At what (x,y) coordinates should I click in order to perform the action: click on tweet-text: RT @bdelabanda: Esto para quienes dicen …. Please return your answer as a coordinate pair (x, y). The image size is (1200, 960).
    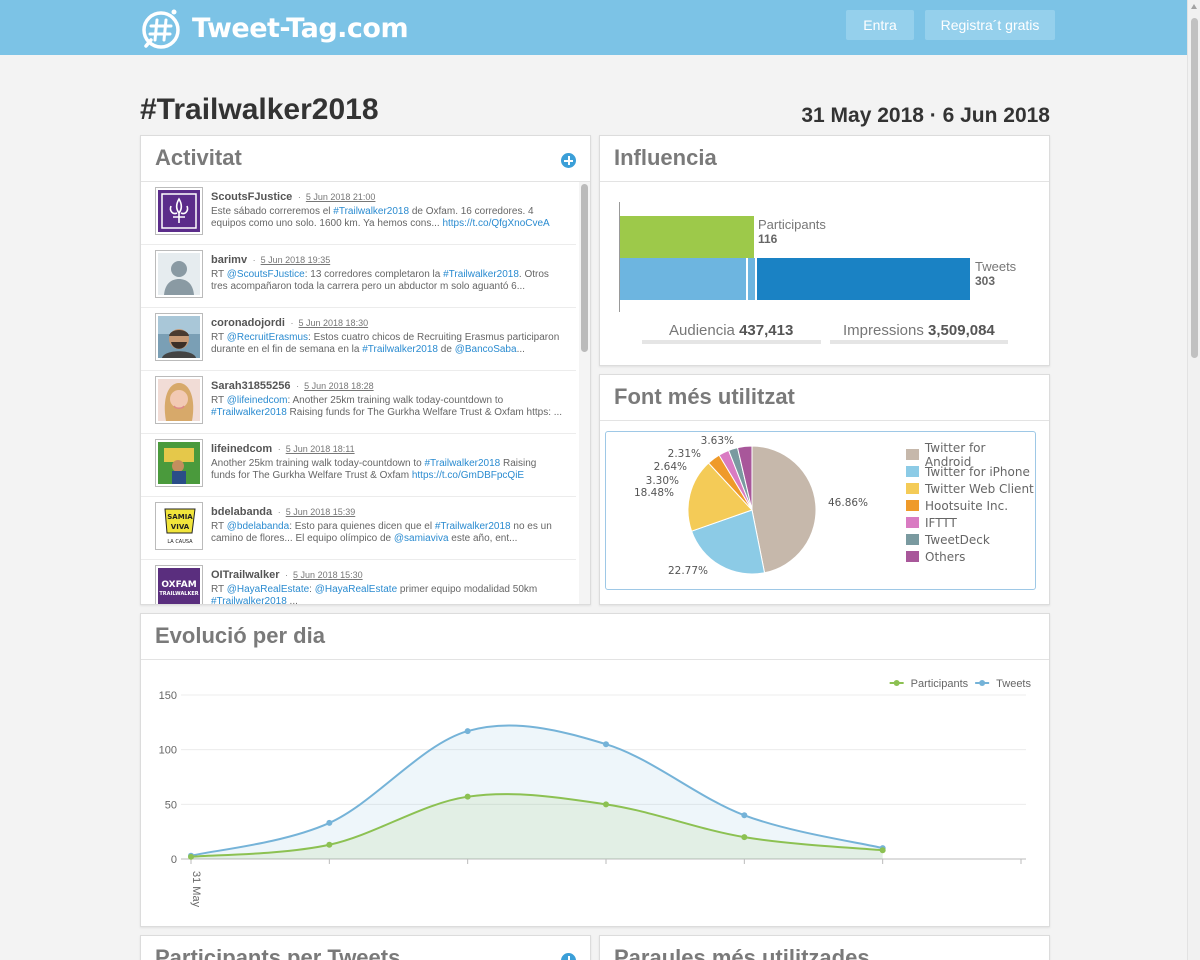
    Looking at the image, I should click on (381, 532).